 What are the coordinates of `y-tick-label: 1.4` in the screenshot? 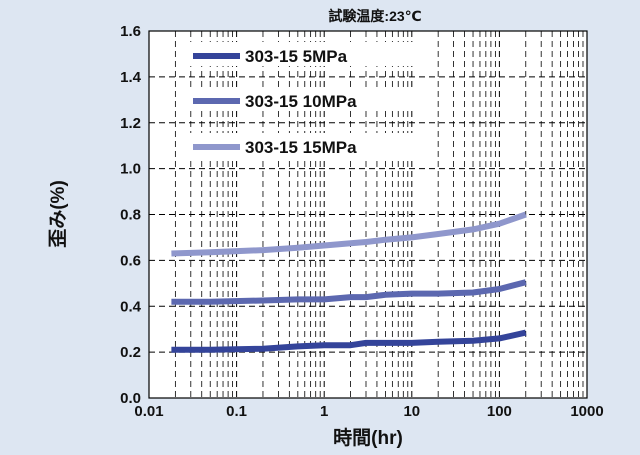 It's located at (131, 77).